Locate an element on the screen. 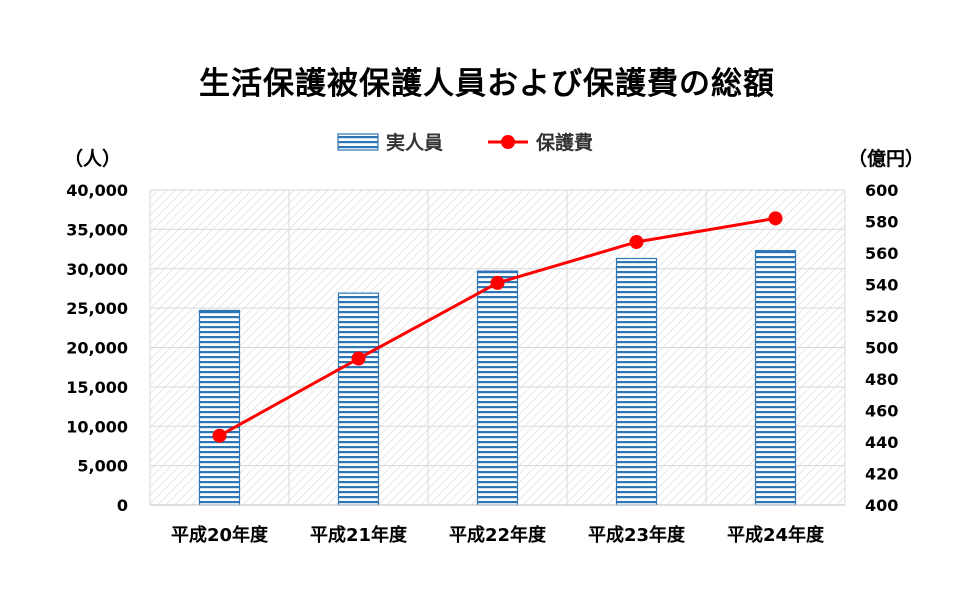  right-axis-tick-label: 420 is located at coordinates (881, 474).